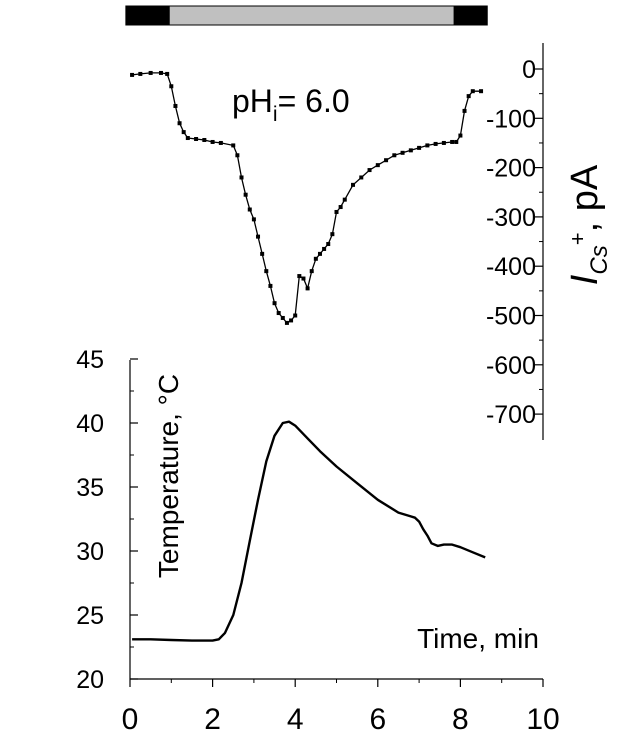  I want to click on current-y-tick-label: -600, so click(511, 366).